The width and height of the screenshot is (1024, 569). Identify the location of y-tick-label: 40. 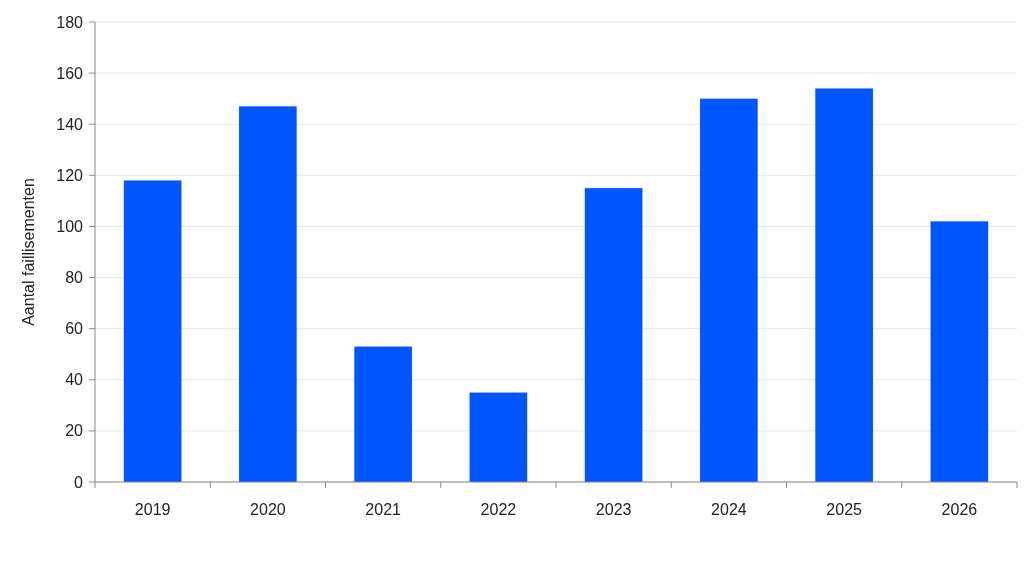
(74, 380).